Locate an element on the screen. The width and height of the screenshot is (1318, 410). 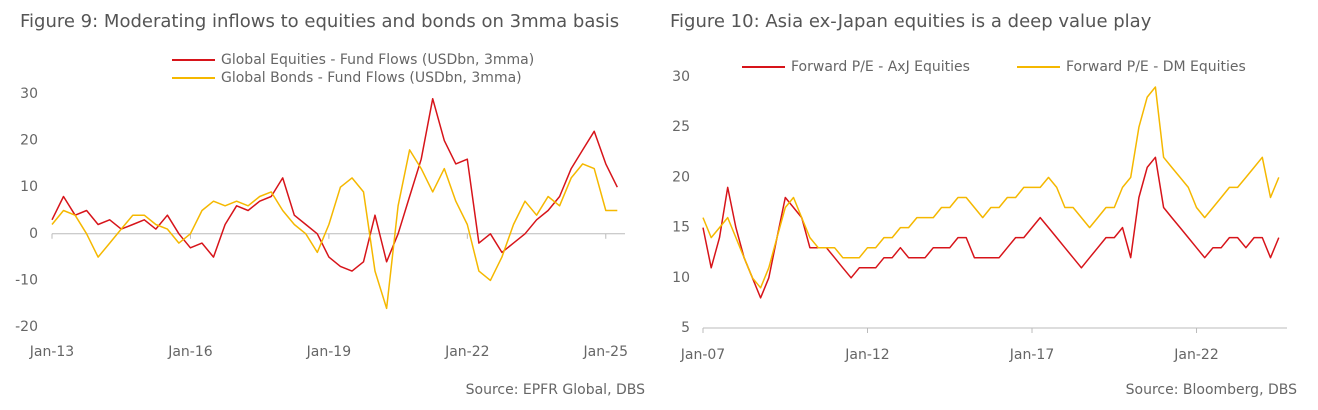
y-tick-label: -20 is located at coordinates (26, 327).